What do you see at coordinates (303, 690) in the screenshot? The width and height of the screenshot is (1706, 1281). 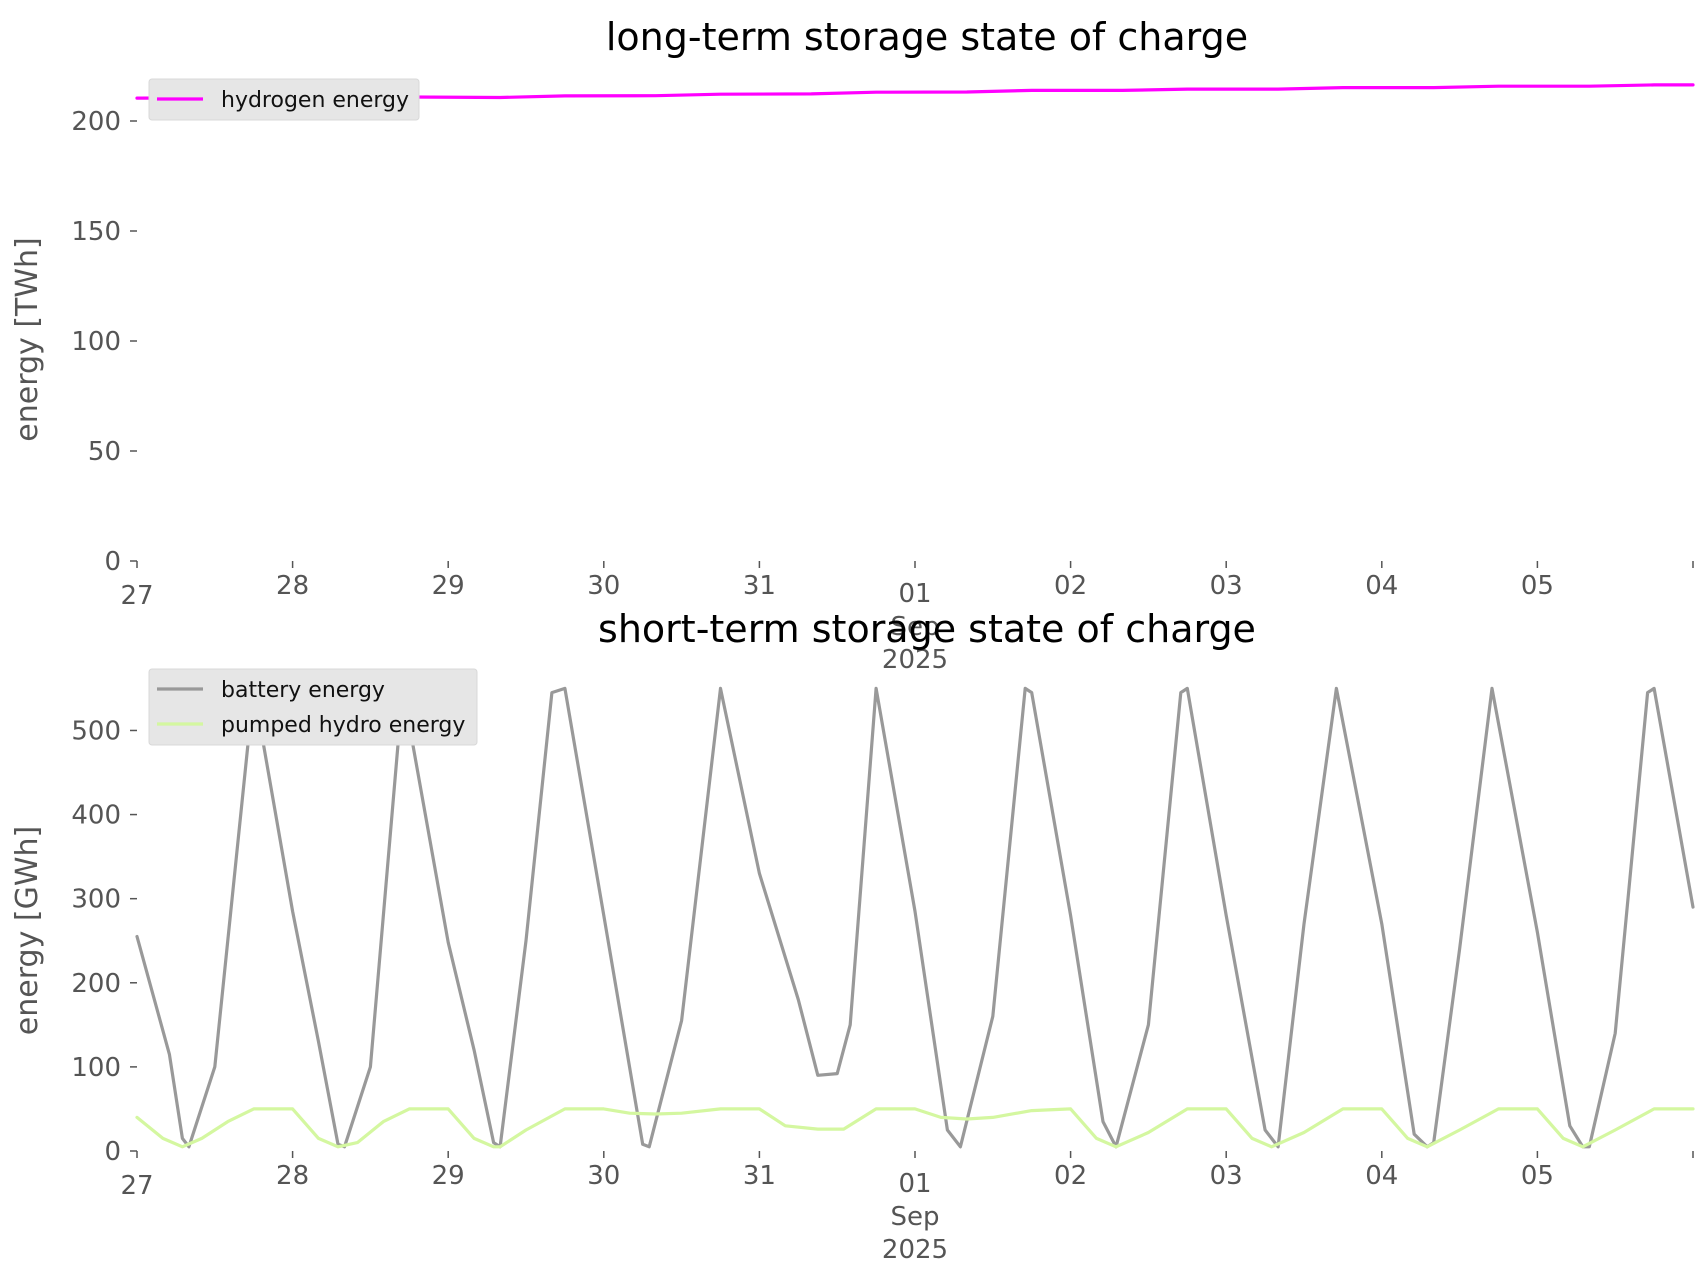 I see `legend-label: battery energy` at bounding box center [303, 690].